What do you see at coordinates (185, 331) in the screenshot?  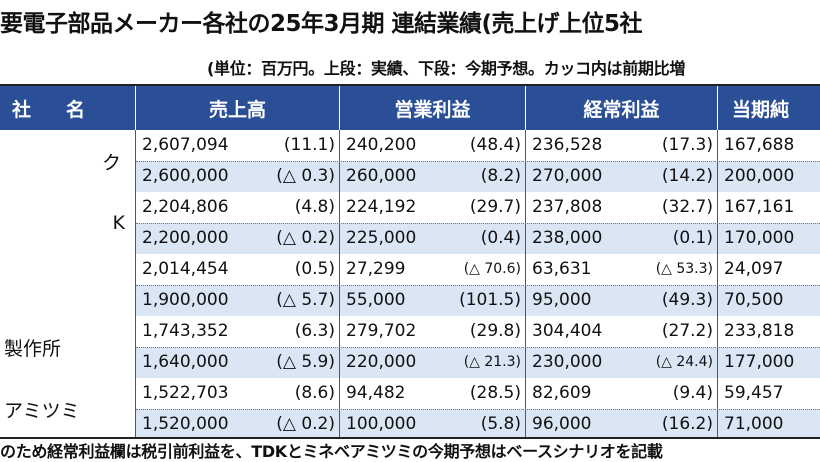 I see `cell-value: 1,743,352` at bounding box center [185, 331].